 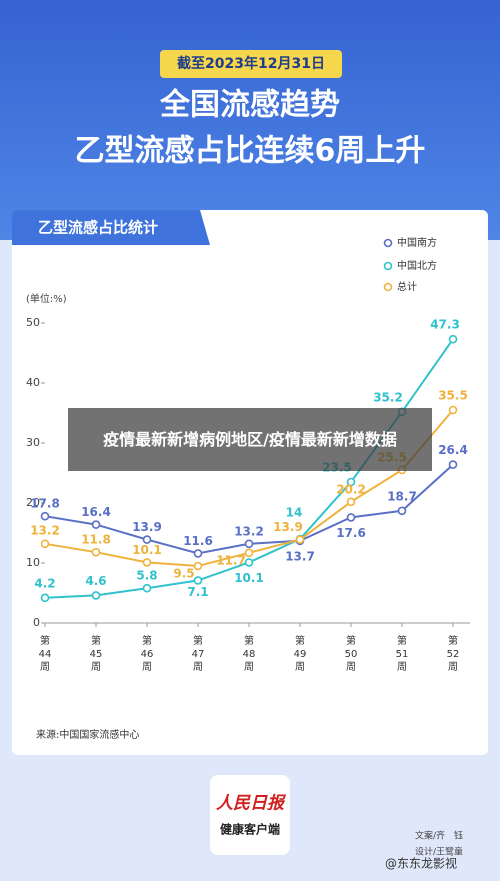 What do you see at coordinates (33, 322) in the screenshot?
I see `y-tick-label: 50` at bounding box center [33, 322].